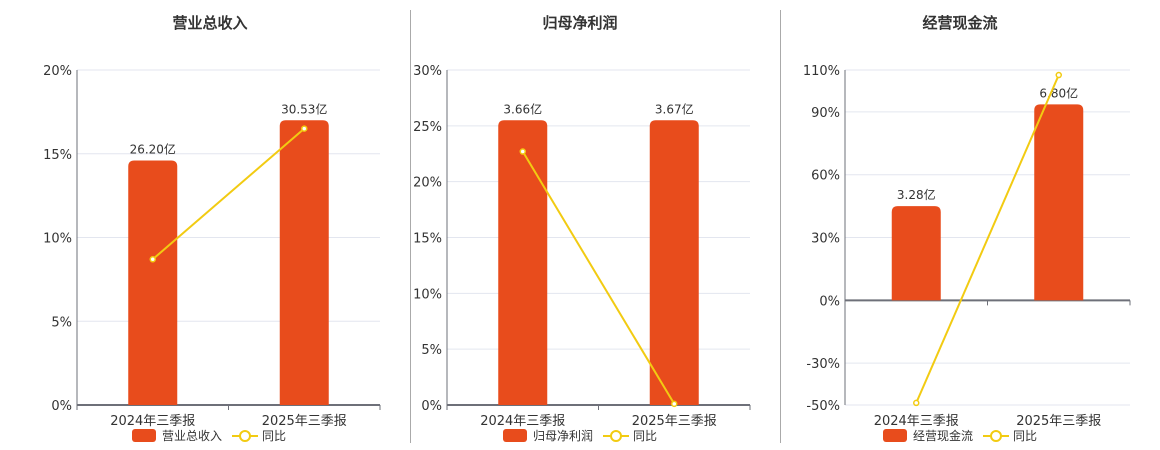 The height and width of the screenshot is (450, 1160). Describe the element at coordinates (823, 364) in the screenshot. I see `y-tick-label: -30%` at that location.